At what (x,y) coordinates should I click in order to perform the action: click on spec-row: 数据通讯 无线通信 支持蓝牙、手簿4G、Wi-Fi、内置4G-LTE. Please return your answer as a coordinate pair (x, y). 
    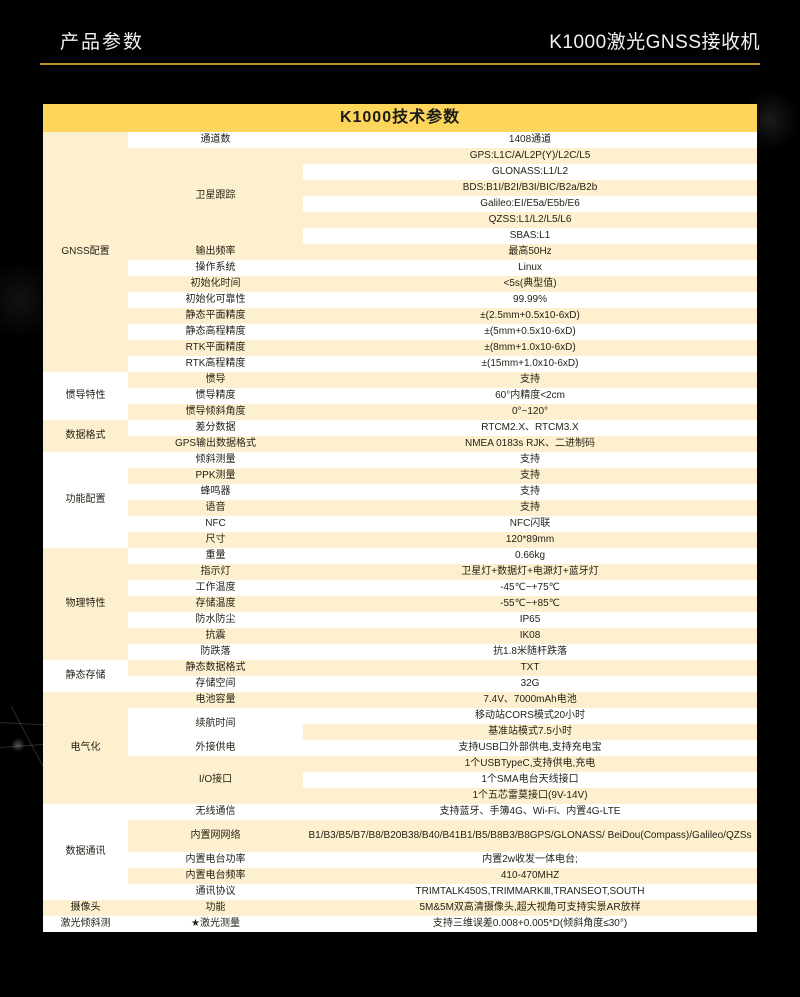
    Looking at the image, I should click on (400, 852).